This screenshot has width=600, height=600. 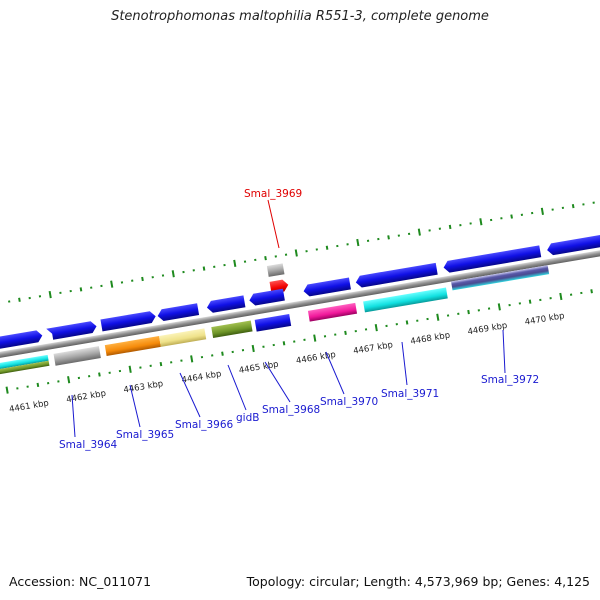 I want to click on gene-label: Smal_3972, so click(x=510, y=380).